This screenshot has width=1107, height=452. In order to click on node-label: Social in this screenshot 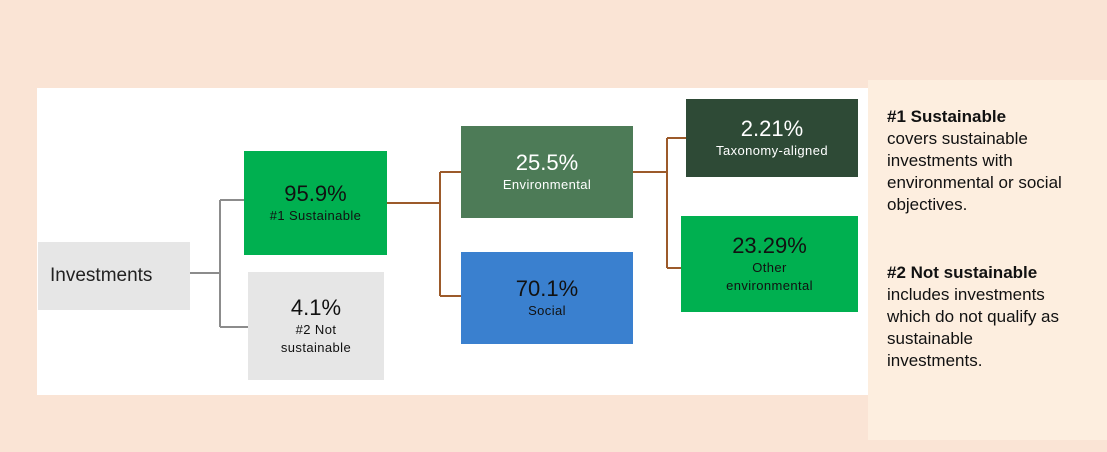, I will do `click(547, 310)`.